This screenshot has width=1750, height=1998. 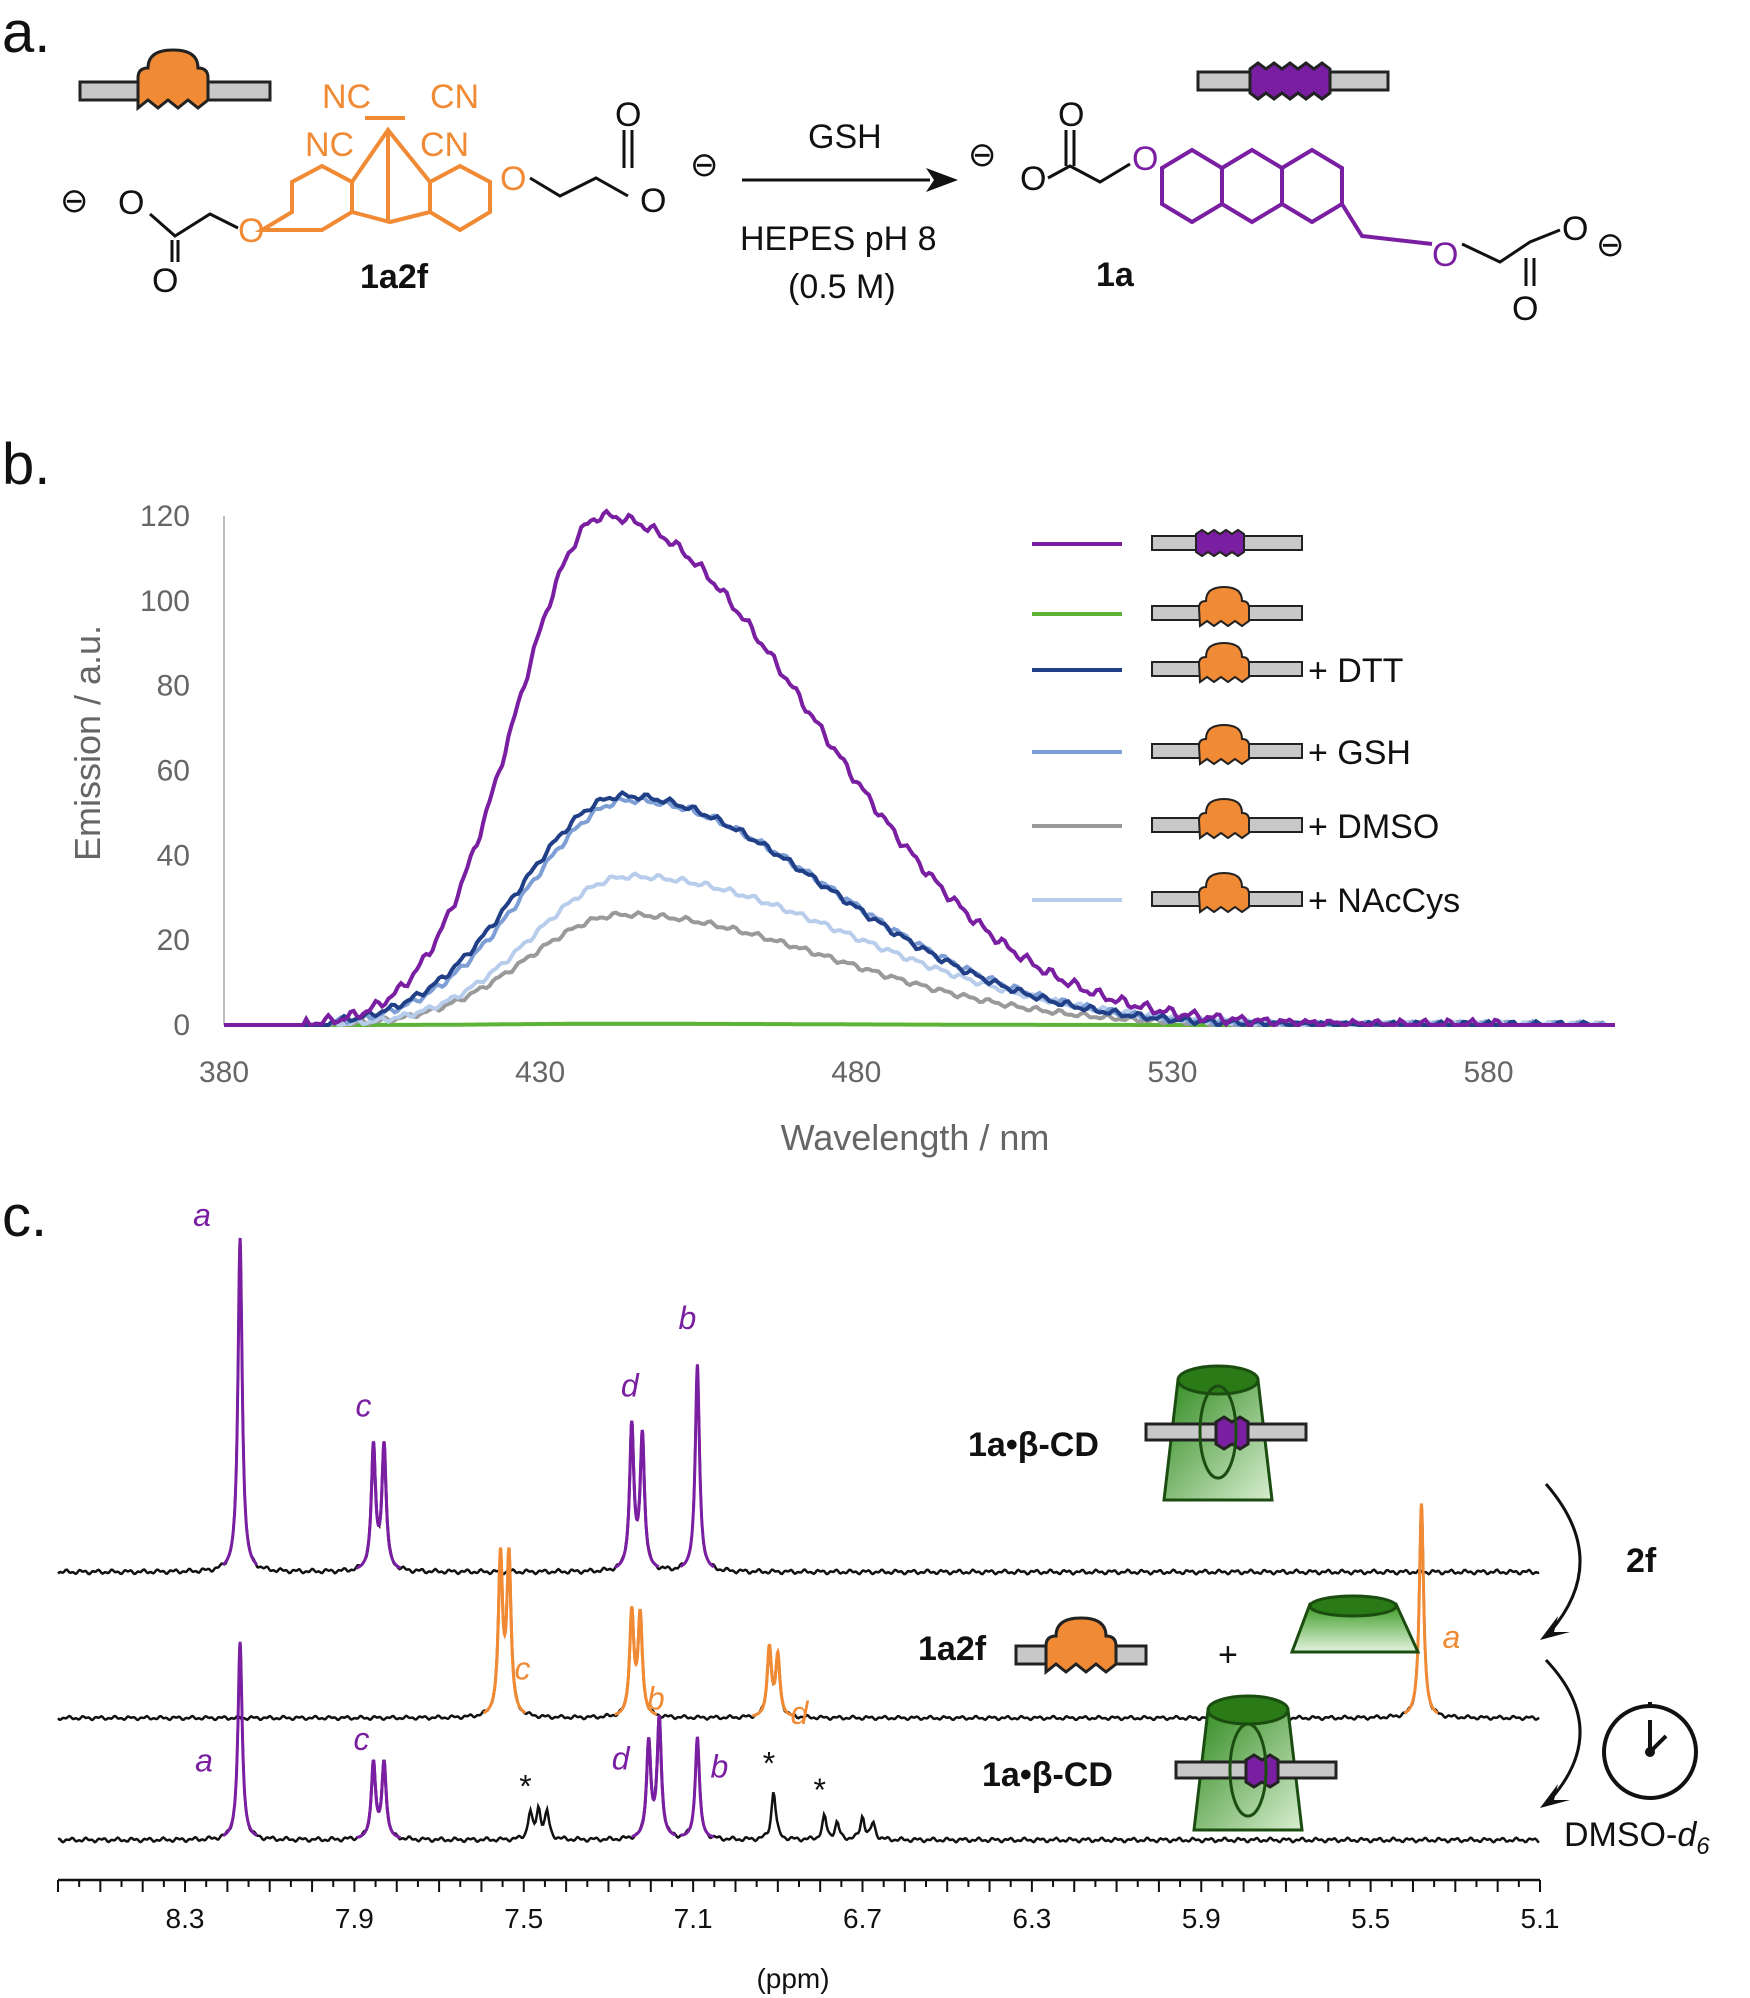 I want to click on x-axis-title: Wavelength / nm, so click(x=915, y=1137).